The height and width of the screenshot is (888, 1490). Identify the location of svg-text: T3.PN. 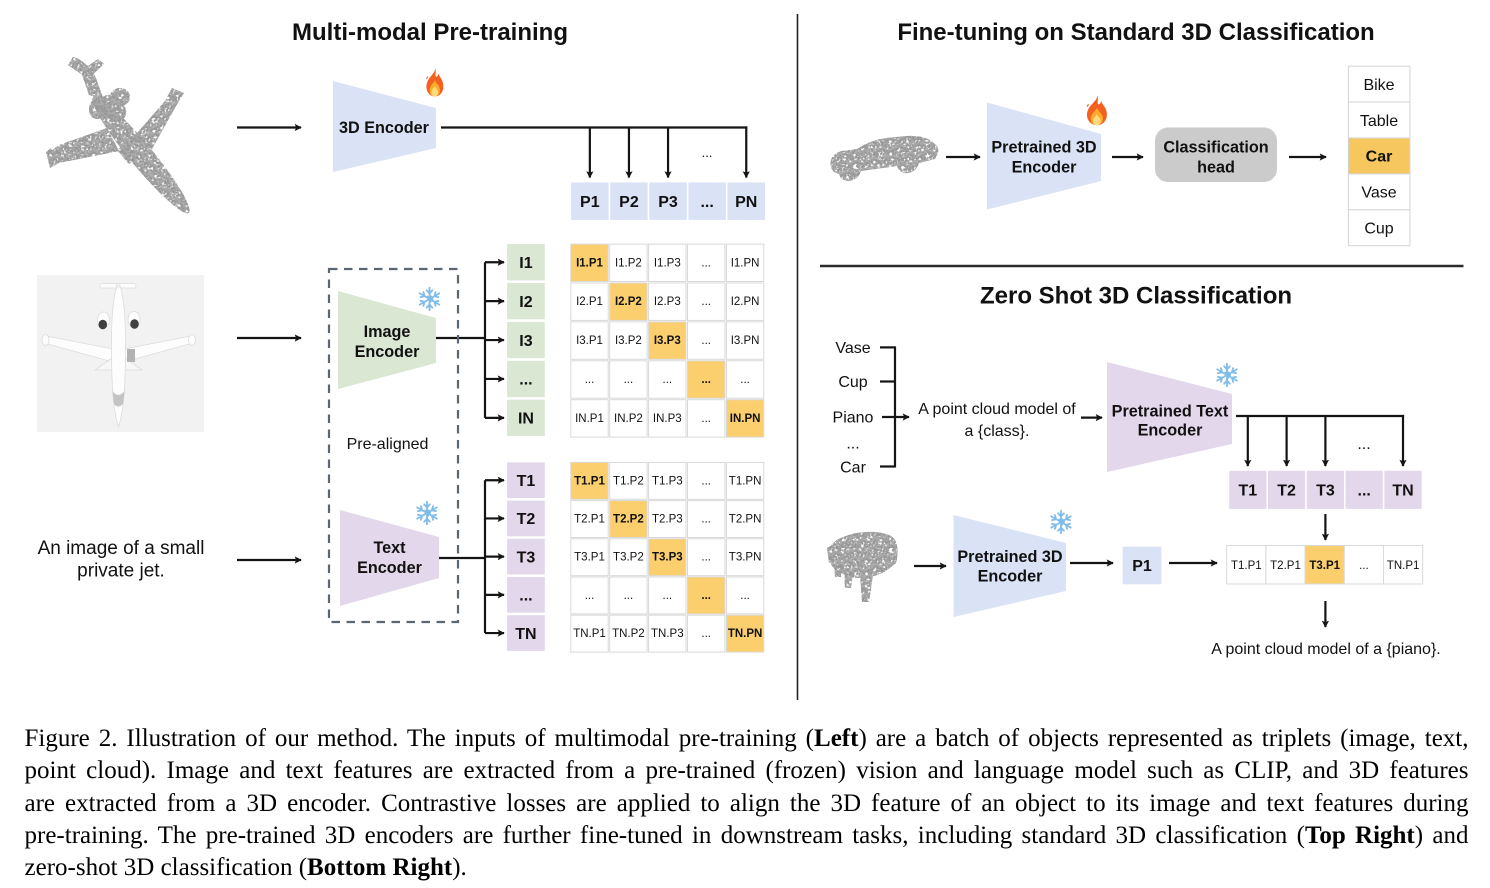
(745, 558).